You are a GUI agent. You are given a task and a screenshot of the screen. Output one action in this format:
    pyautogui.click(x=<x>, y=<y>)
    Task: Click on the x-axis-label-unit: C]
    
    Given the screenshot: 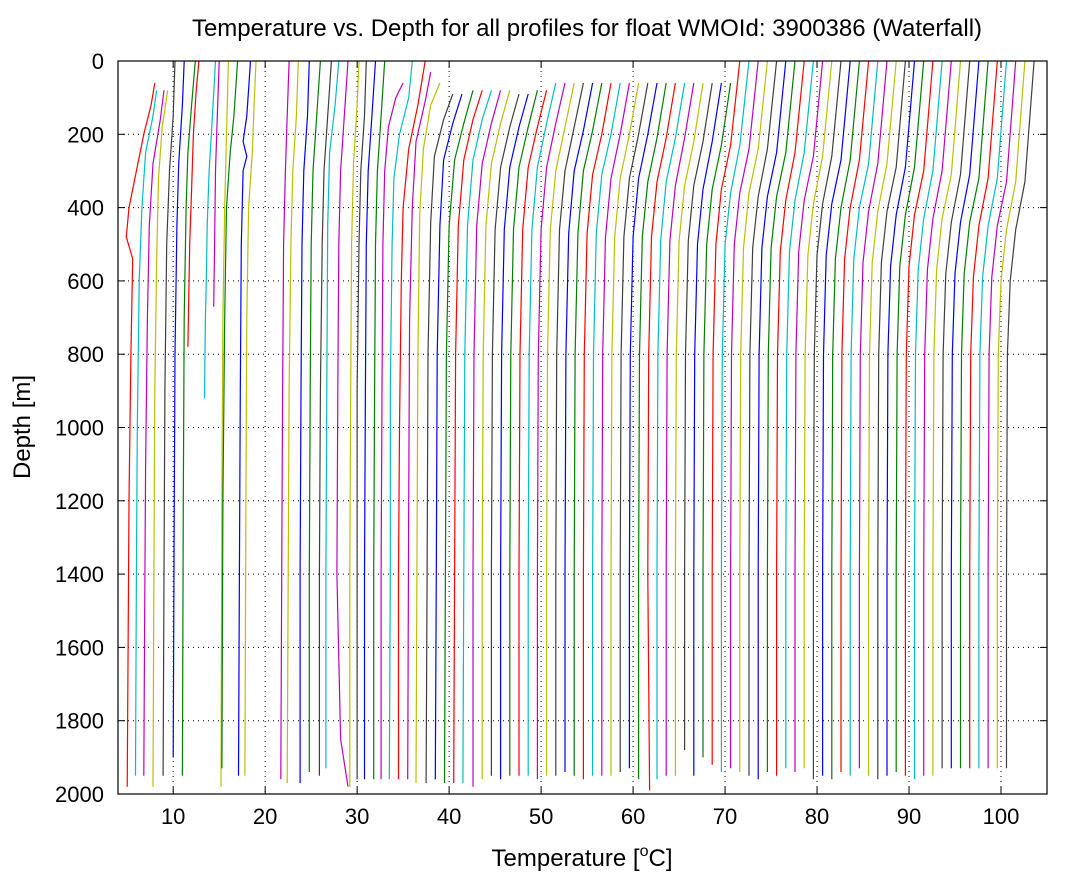 What is the action you would take?
    pyautogui.click(x=660, y=858)
    